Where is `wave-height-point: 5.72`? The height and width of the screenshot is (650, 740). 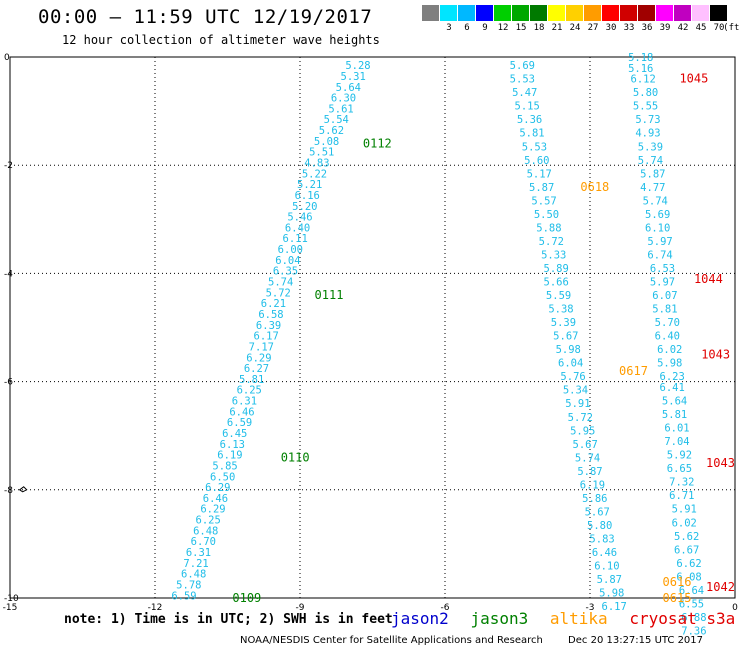 wave-height-point: 5.72 is located at coordinates (278, 293).